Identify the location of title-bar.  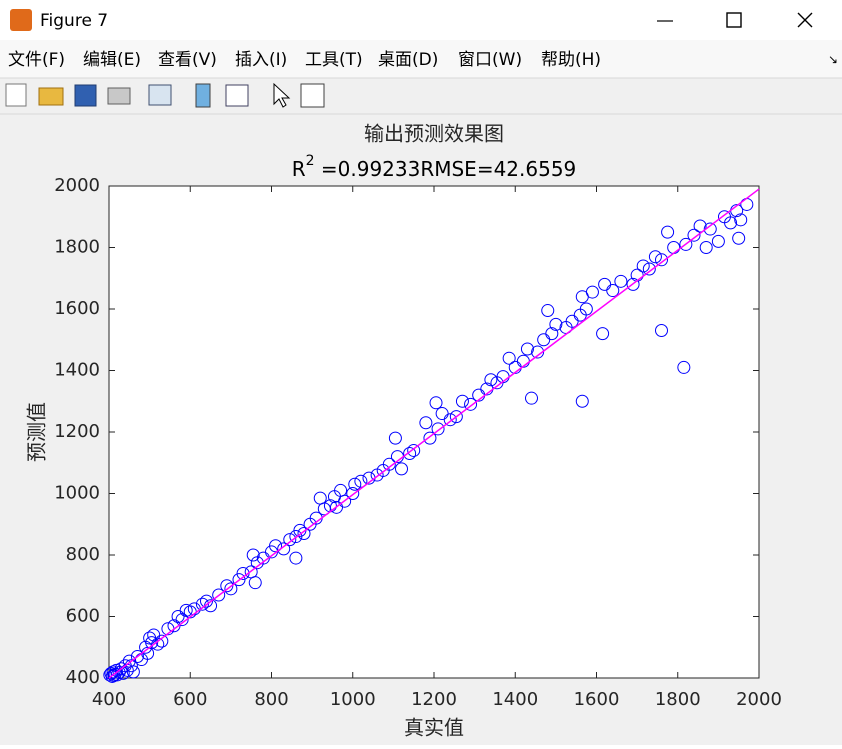
(421, 20).